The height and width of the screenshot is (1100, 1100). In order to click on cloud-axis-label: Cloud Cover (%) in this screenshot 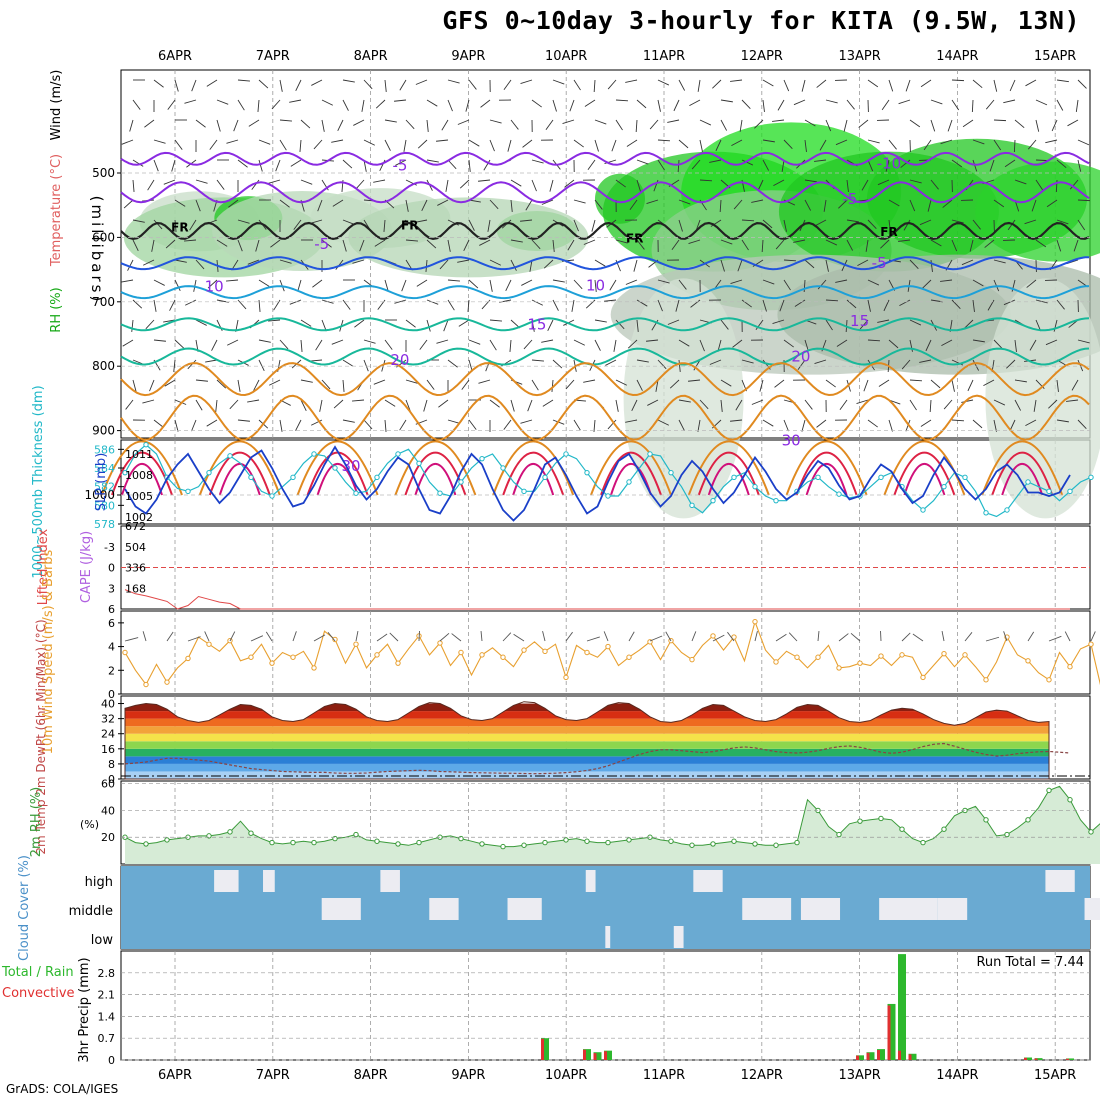, I will do `click(24, 908)`.